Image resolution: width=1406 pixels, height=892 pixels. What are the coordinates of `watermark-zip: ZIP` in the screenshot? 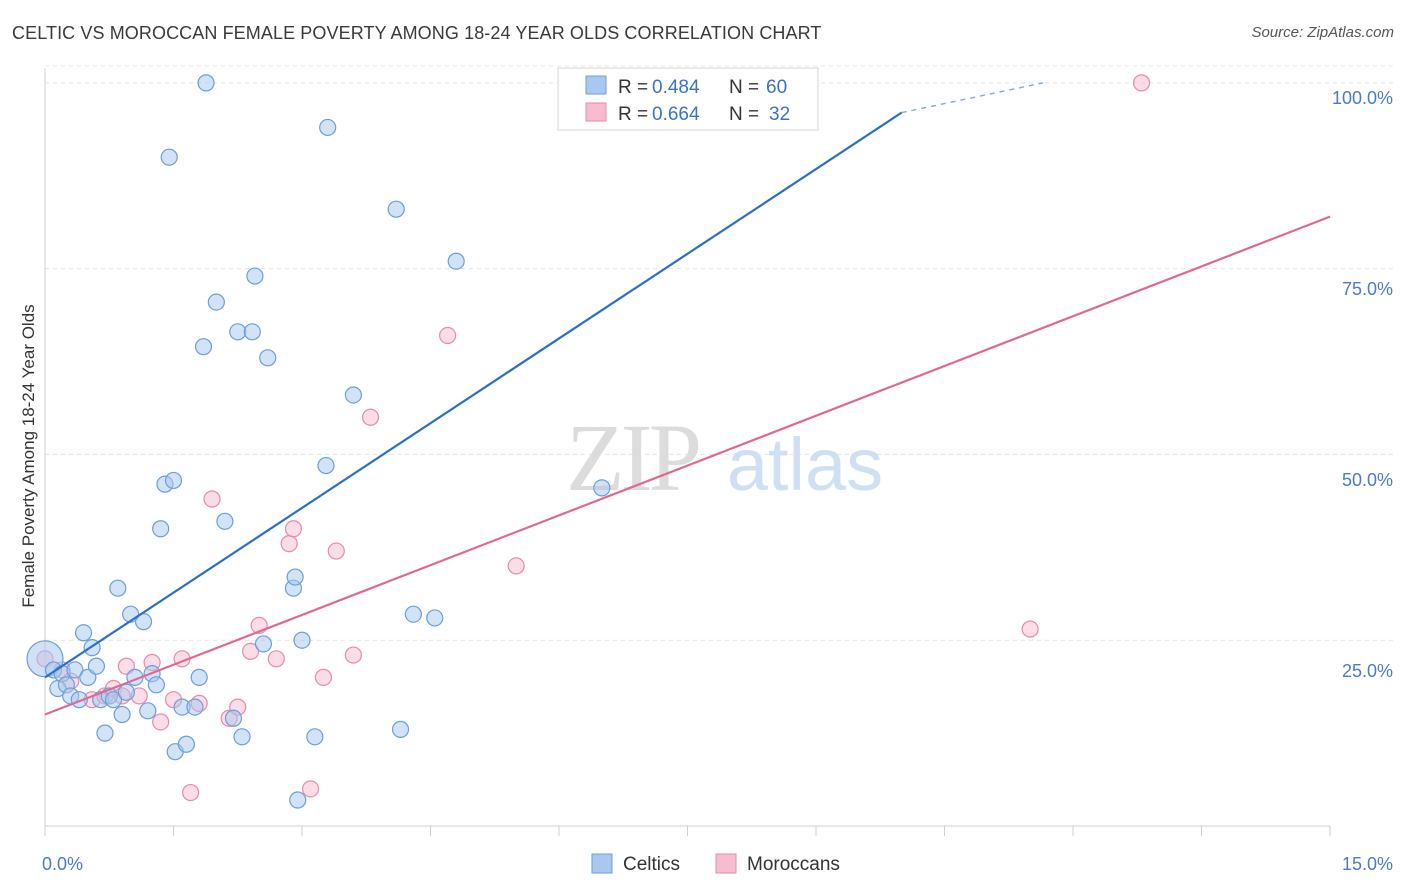 It's located at (632, 457).